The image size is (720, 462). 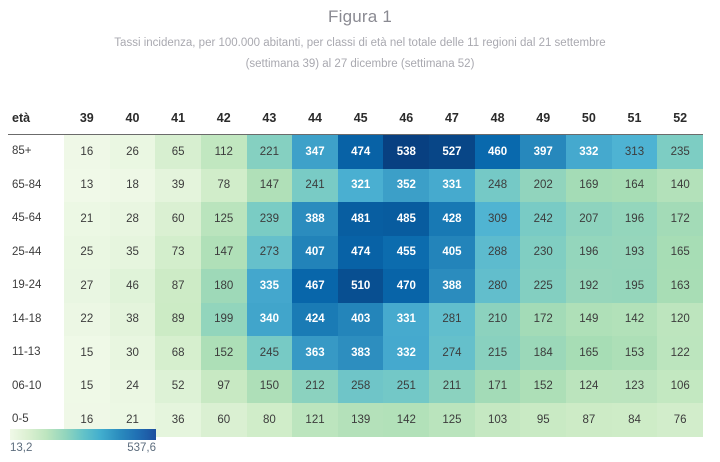 I want to click on column-header-week-49: 49, so click(x=543, y=121).